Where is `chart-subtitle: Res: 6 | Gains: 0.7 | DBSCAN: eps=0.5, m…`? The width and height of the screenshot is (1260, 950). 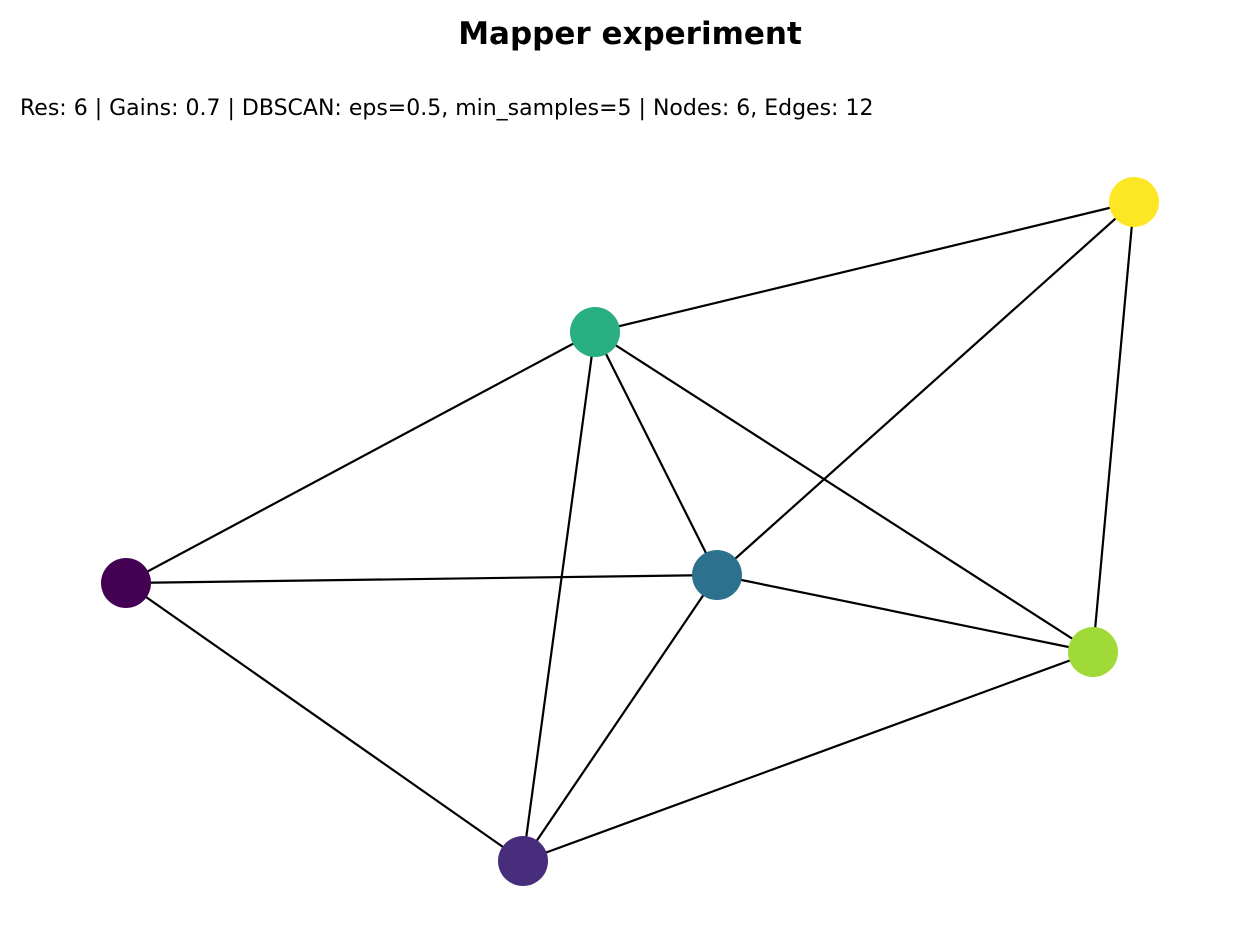
chart-subtitle: Res: 6 | Gains: 0.7 | DBSCAN: eps=0.5, m… is located at coordinates (447, 108).